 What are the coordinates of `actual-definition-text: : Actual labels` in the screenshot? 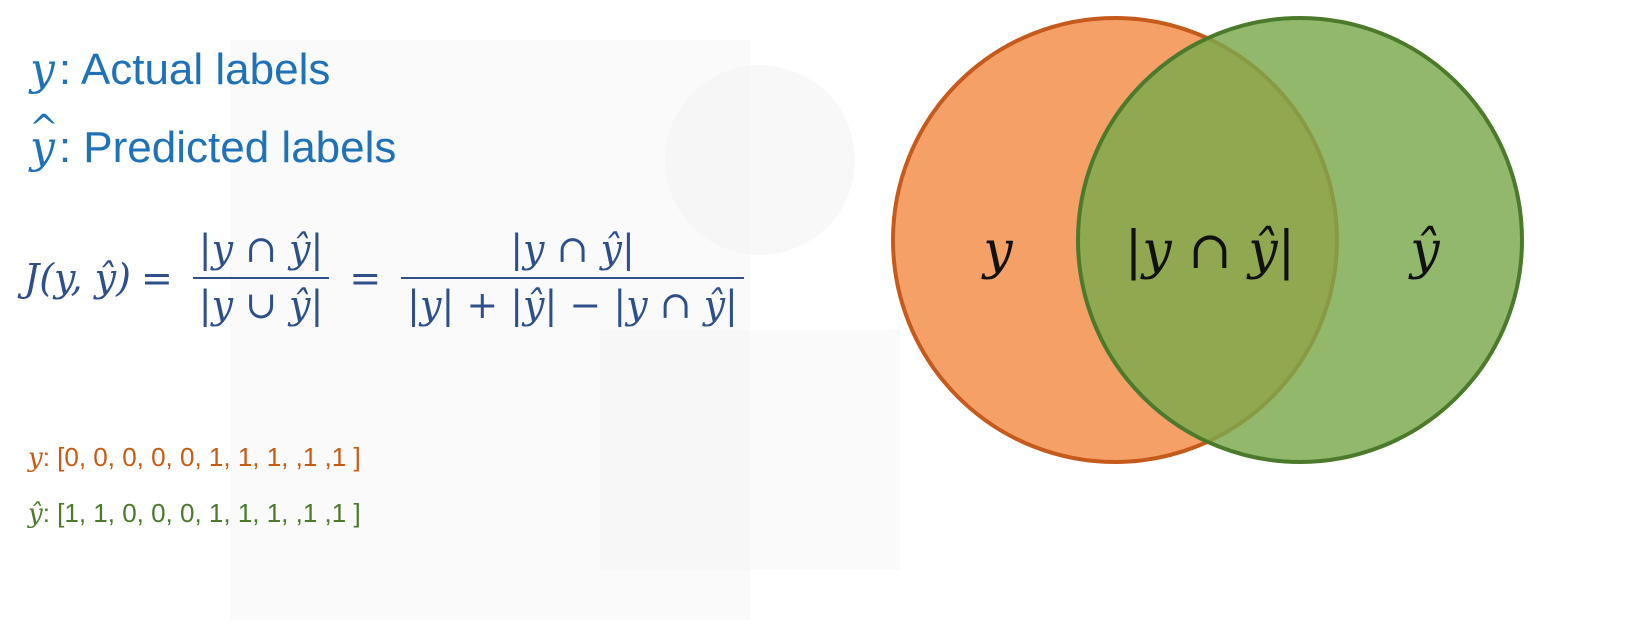 It's located at (194, 69).